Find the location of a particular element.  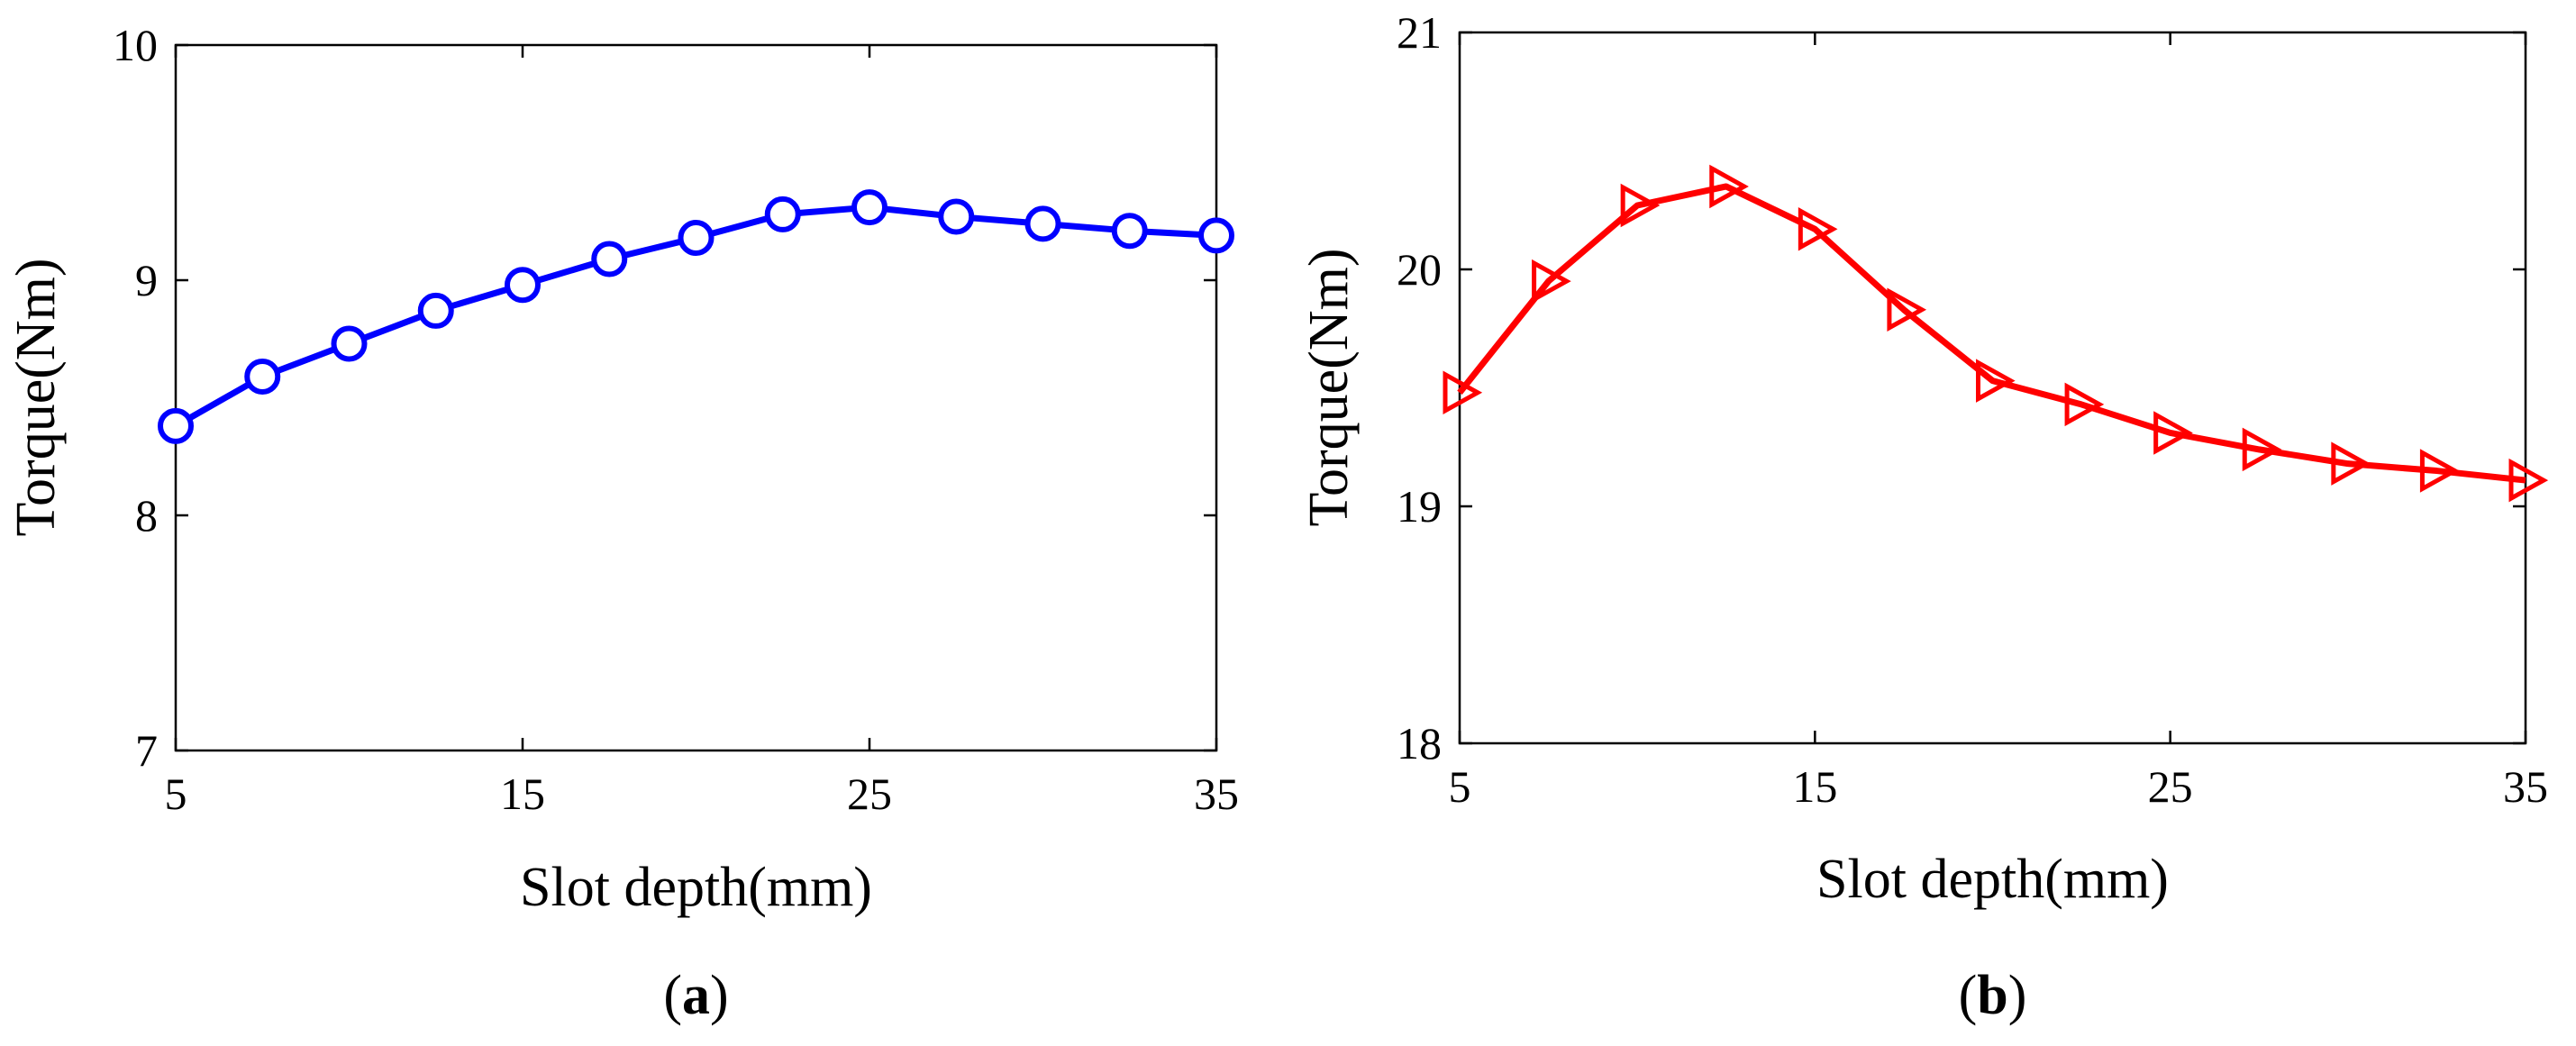

panel-label: (a) is located at coordinates (695, 995).